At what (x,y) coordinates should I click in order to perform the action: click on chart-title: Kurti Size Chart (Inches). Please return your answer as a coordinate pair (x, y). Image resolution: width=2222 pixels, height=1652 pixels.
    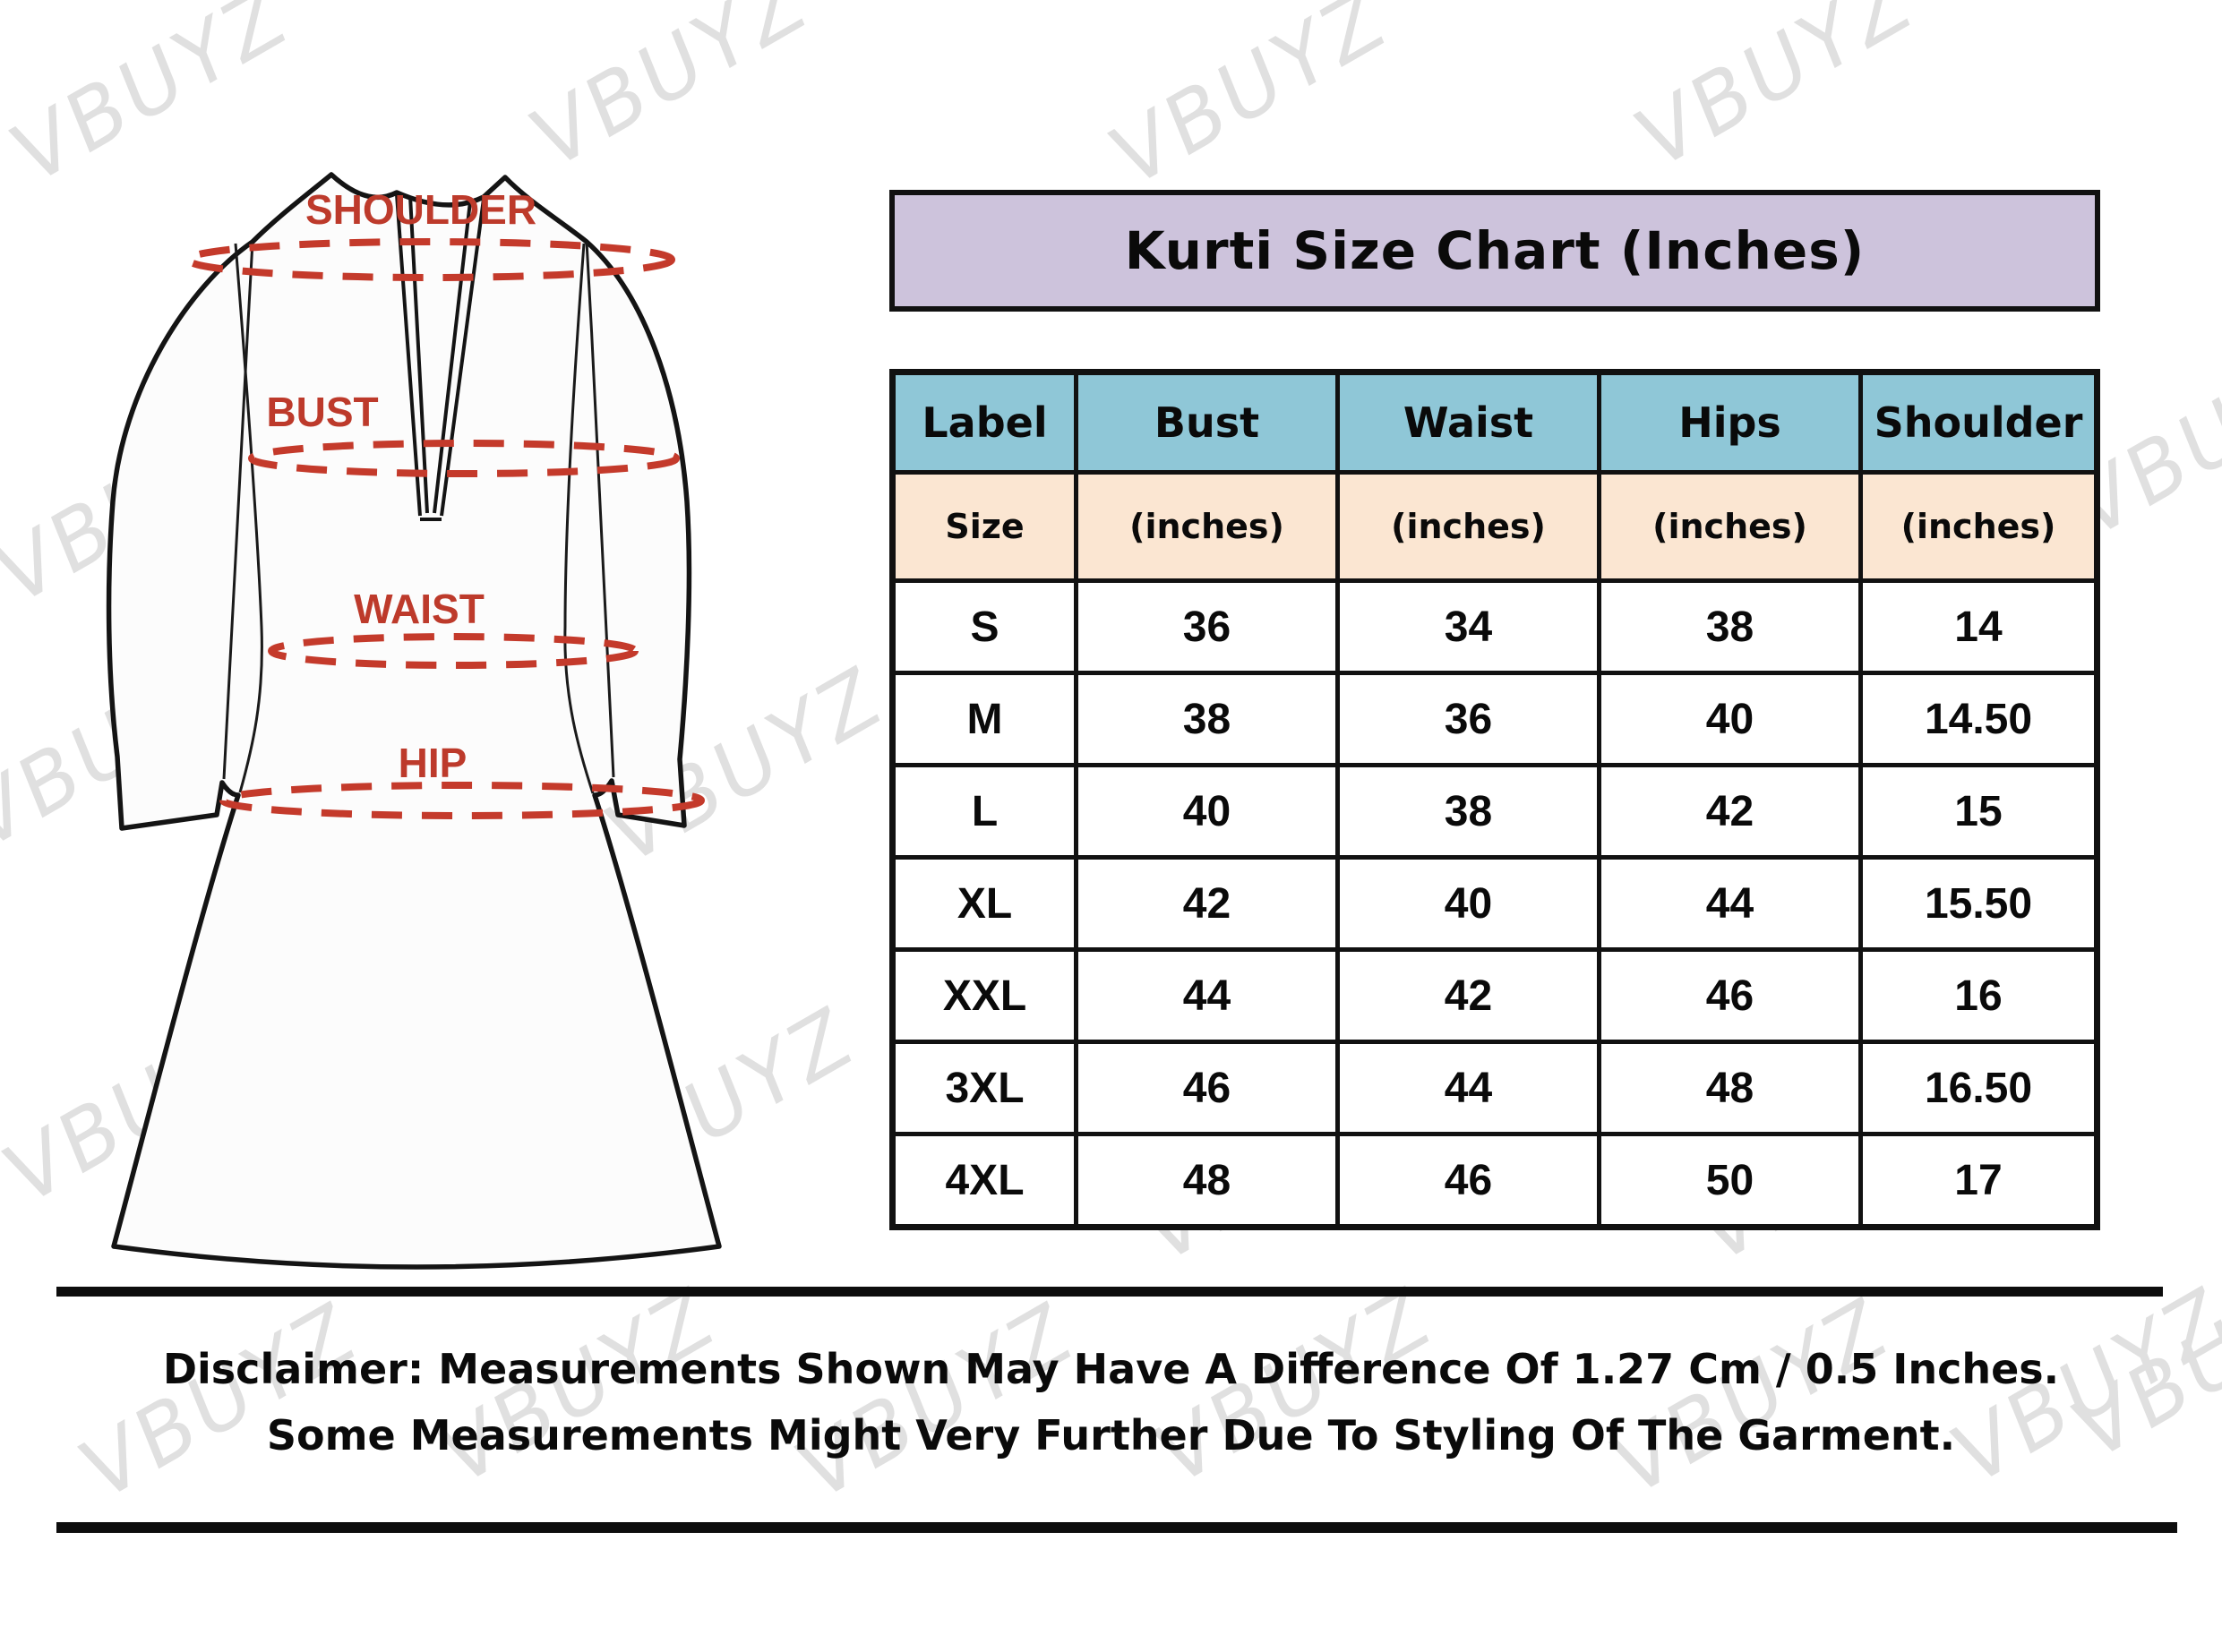
    Looking at the image, I should click on (1495, 250).